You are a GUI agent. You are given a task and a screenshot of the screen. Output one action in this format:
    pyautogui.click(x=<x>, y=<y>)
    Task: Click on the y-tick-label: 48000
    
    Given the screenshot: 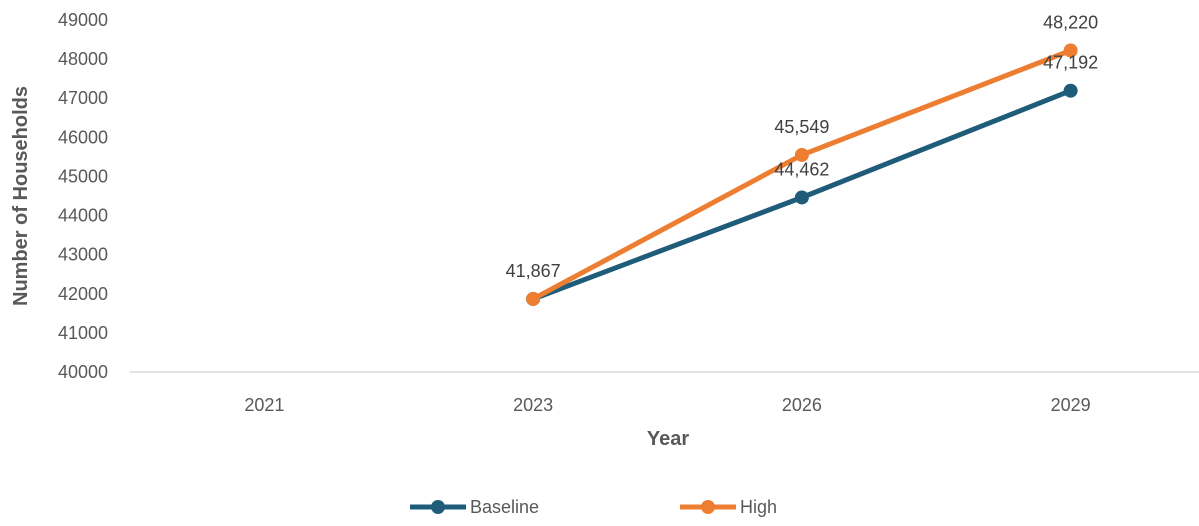 What is the action you would take?
    pyautogui.click(x=83, y=59)
    